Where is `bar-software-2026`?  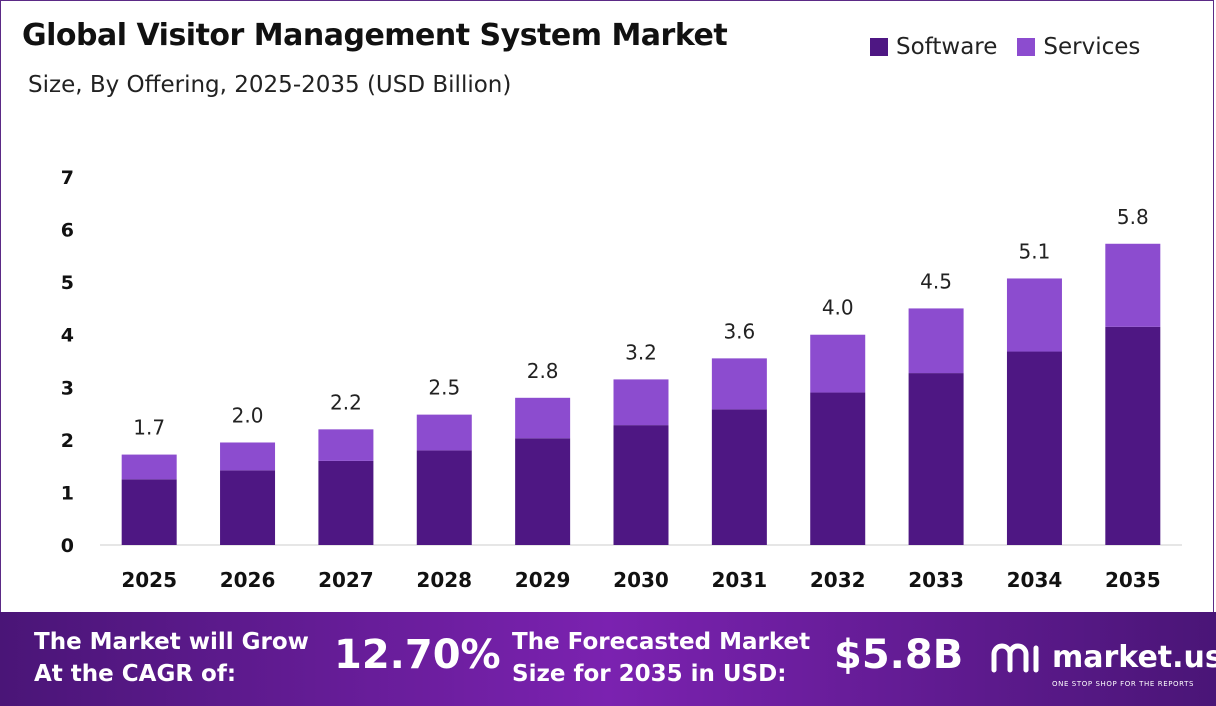
bar-software-2026 is located at coordinates (248, 507).